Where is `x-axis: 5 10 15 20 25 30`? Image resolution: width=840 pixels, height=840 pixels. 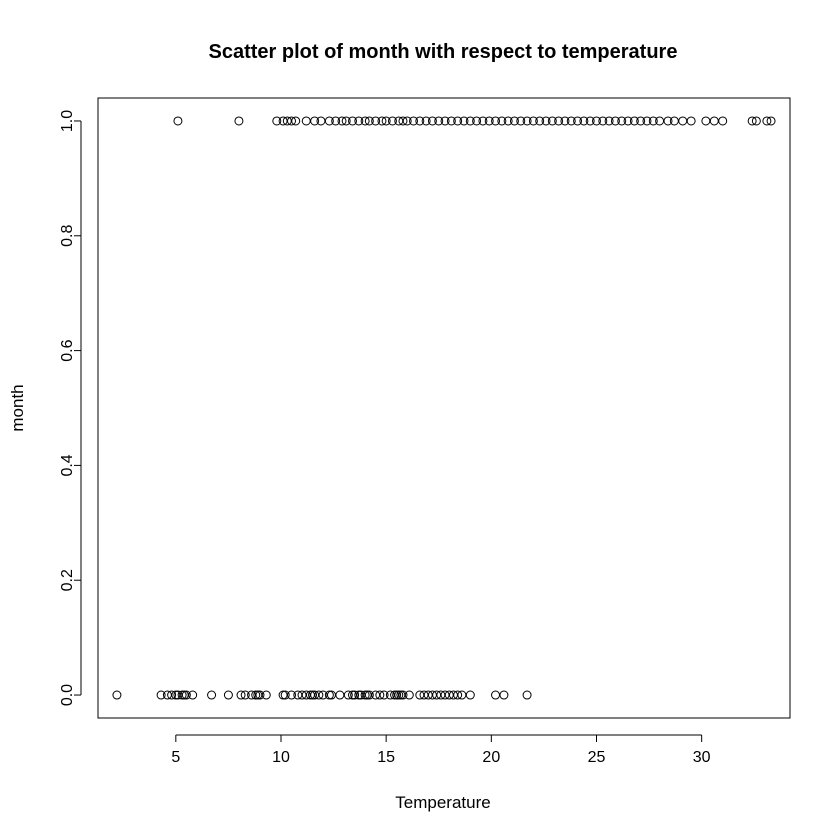
x-axis: 5 10 15 20 25 30 is located at coordinates (441, 750).